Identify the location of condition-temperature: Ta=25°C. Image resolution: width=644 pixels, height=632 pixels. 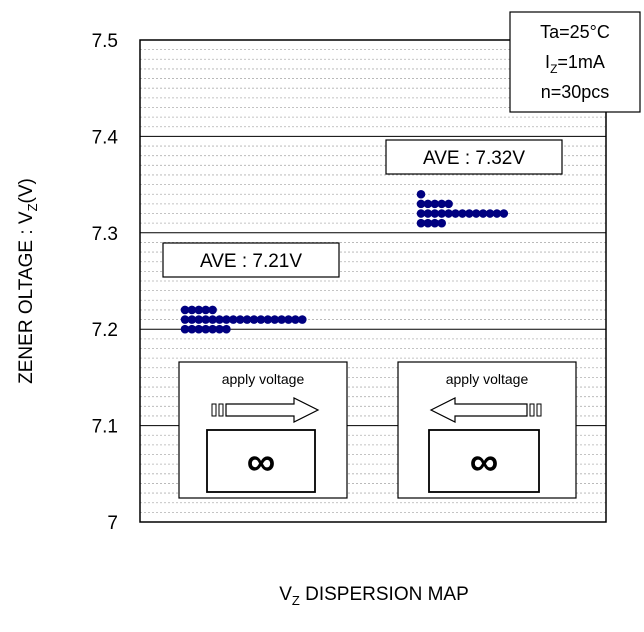
(575, 32).